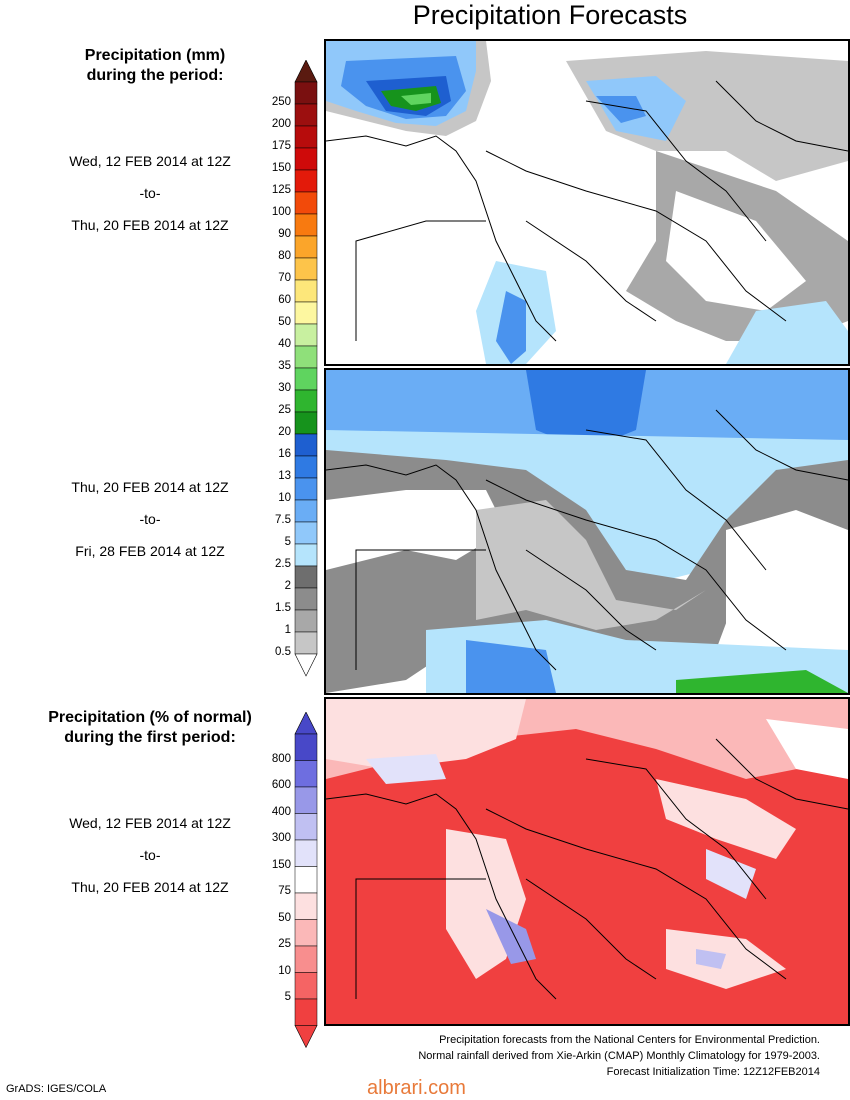  I want to click on pct-color-scale: 800 600 400 300 150 75 50 25 10 5, so click(285, 880).